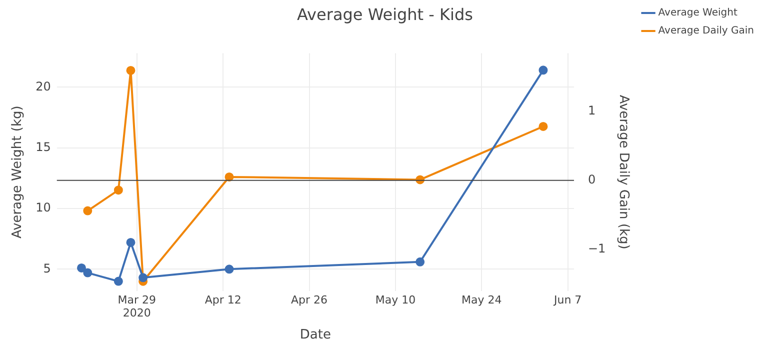  Describe the element at coordinates (309, 299) in the screenshot. I see `x-tick-label: Apr 26` at that location.